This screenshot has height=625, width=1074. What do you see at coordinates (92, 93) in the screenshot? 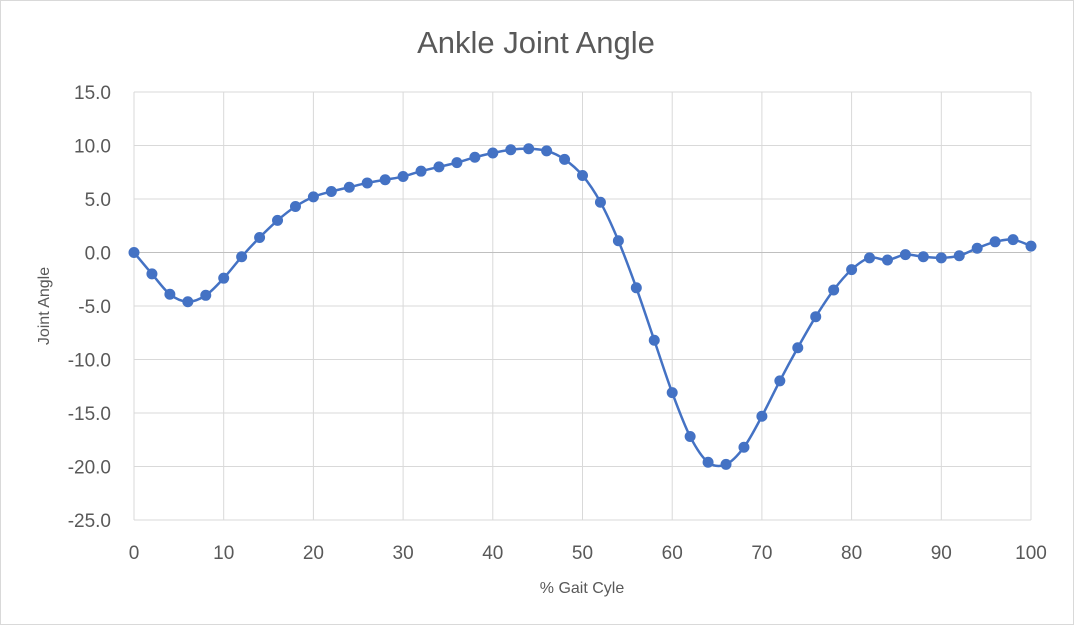
I see `y-tick-label: 15.0` at bounding box center [92, 93].